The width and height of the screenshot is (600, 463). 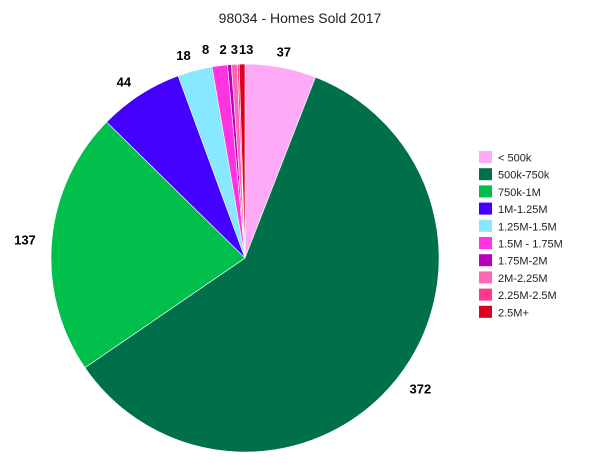 I want to click on legend-label: 1.75M-2M, so click(x=523, y=262).